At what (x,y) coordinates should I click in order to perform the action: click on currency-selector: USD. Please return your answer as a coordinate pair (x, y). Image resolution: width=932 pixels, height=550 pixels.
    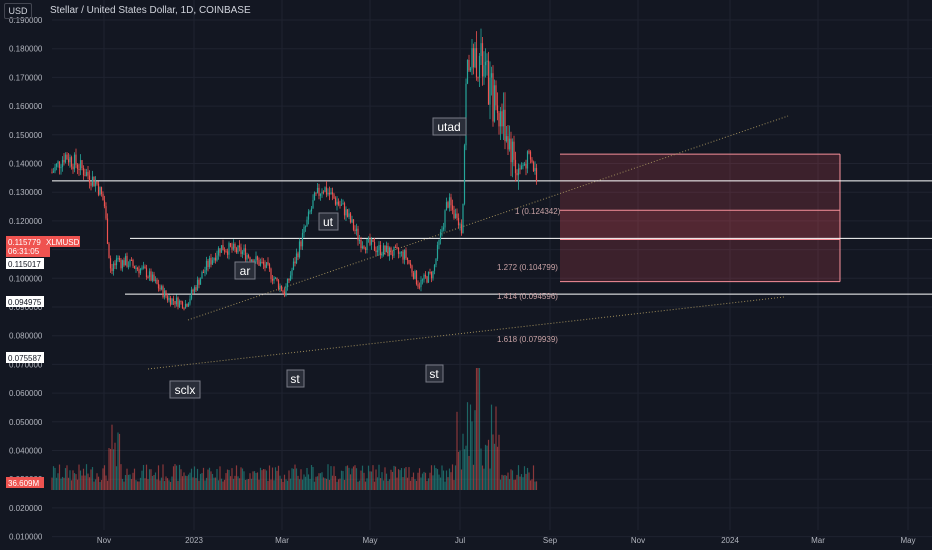
    Looking at the image, I should click on (18, 11).